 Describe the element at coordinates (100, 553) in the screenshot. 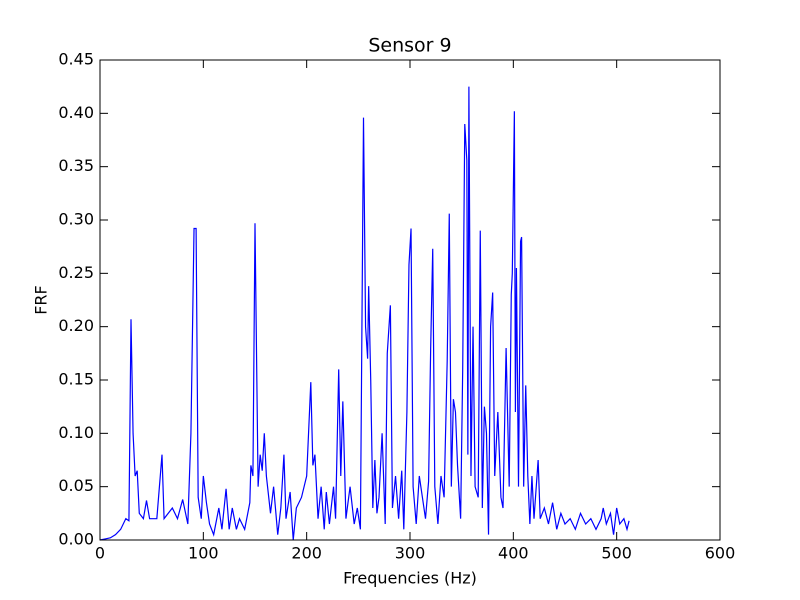

I see `x-tick-label: 0` at that location.